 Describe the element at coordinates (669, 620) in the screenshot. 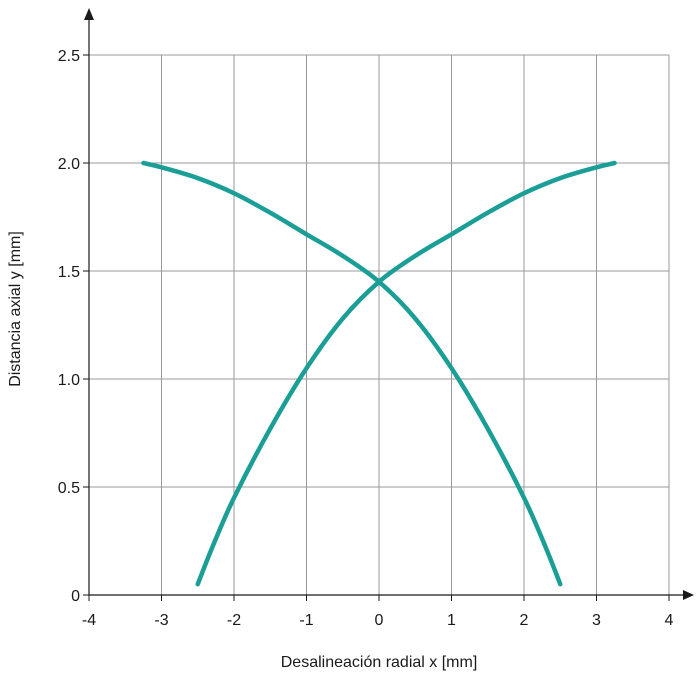

I see `x-tick-label: 4` at that location.